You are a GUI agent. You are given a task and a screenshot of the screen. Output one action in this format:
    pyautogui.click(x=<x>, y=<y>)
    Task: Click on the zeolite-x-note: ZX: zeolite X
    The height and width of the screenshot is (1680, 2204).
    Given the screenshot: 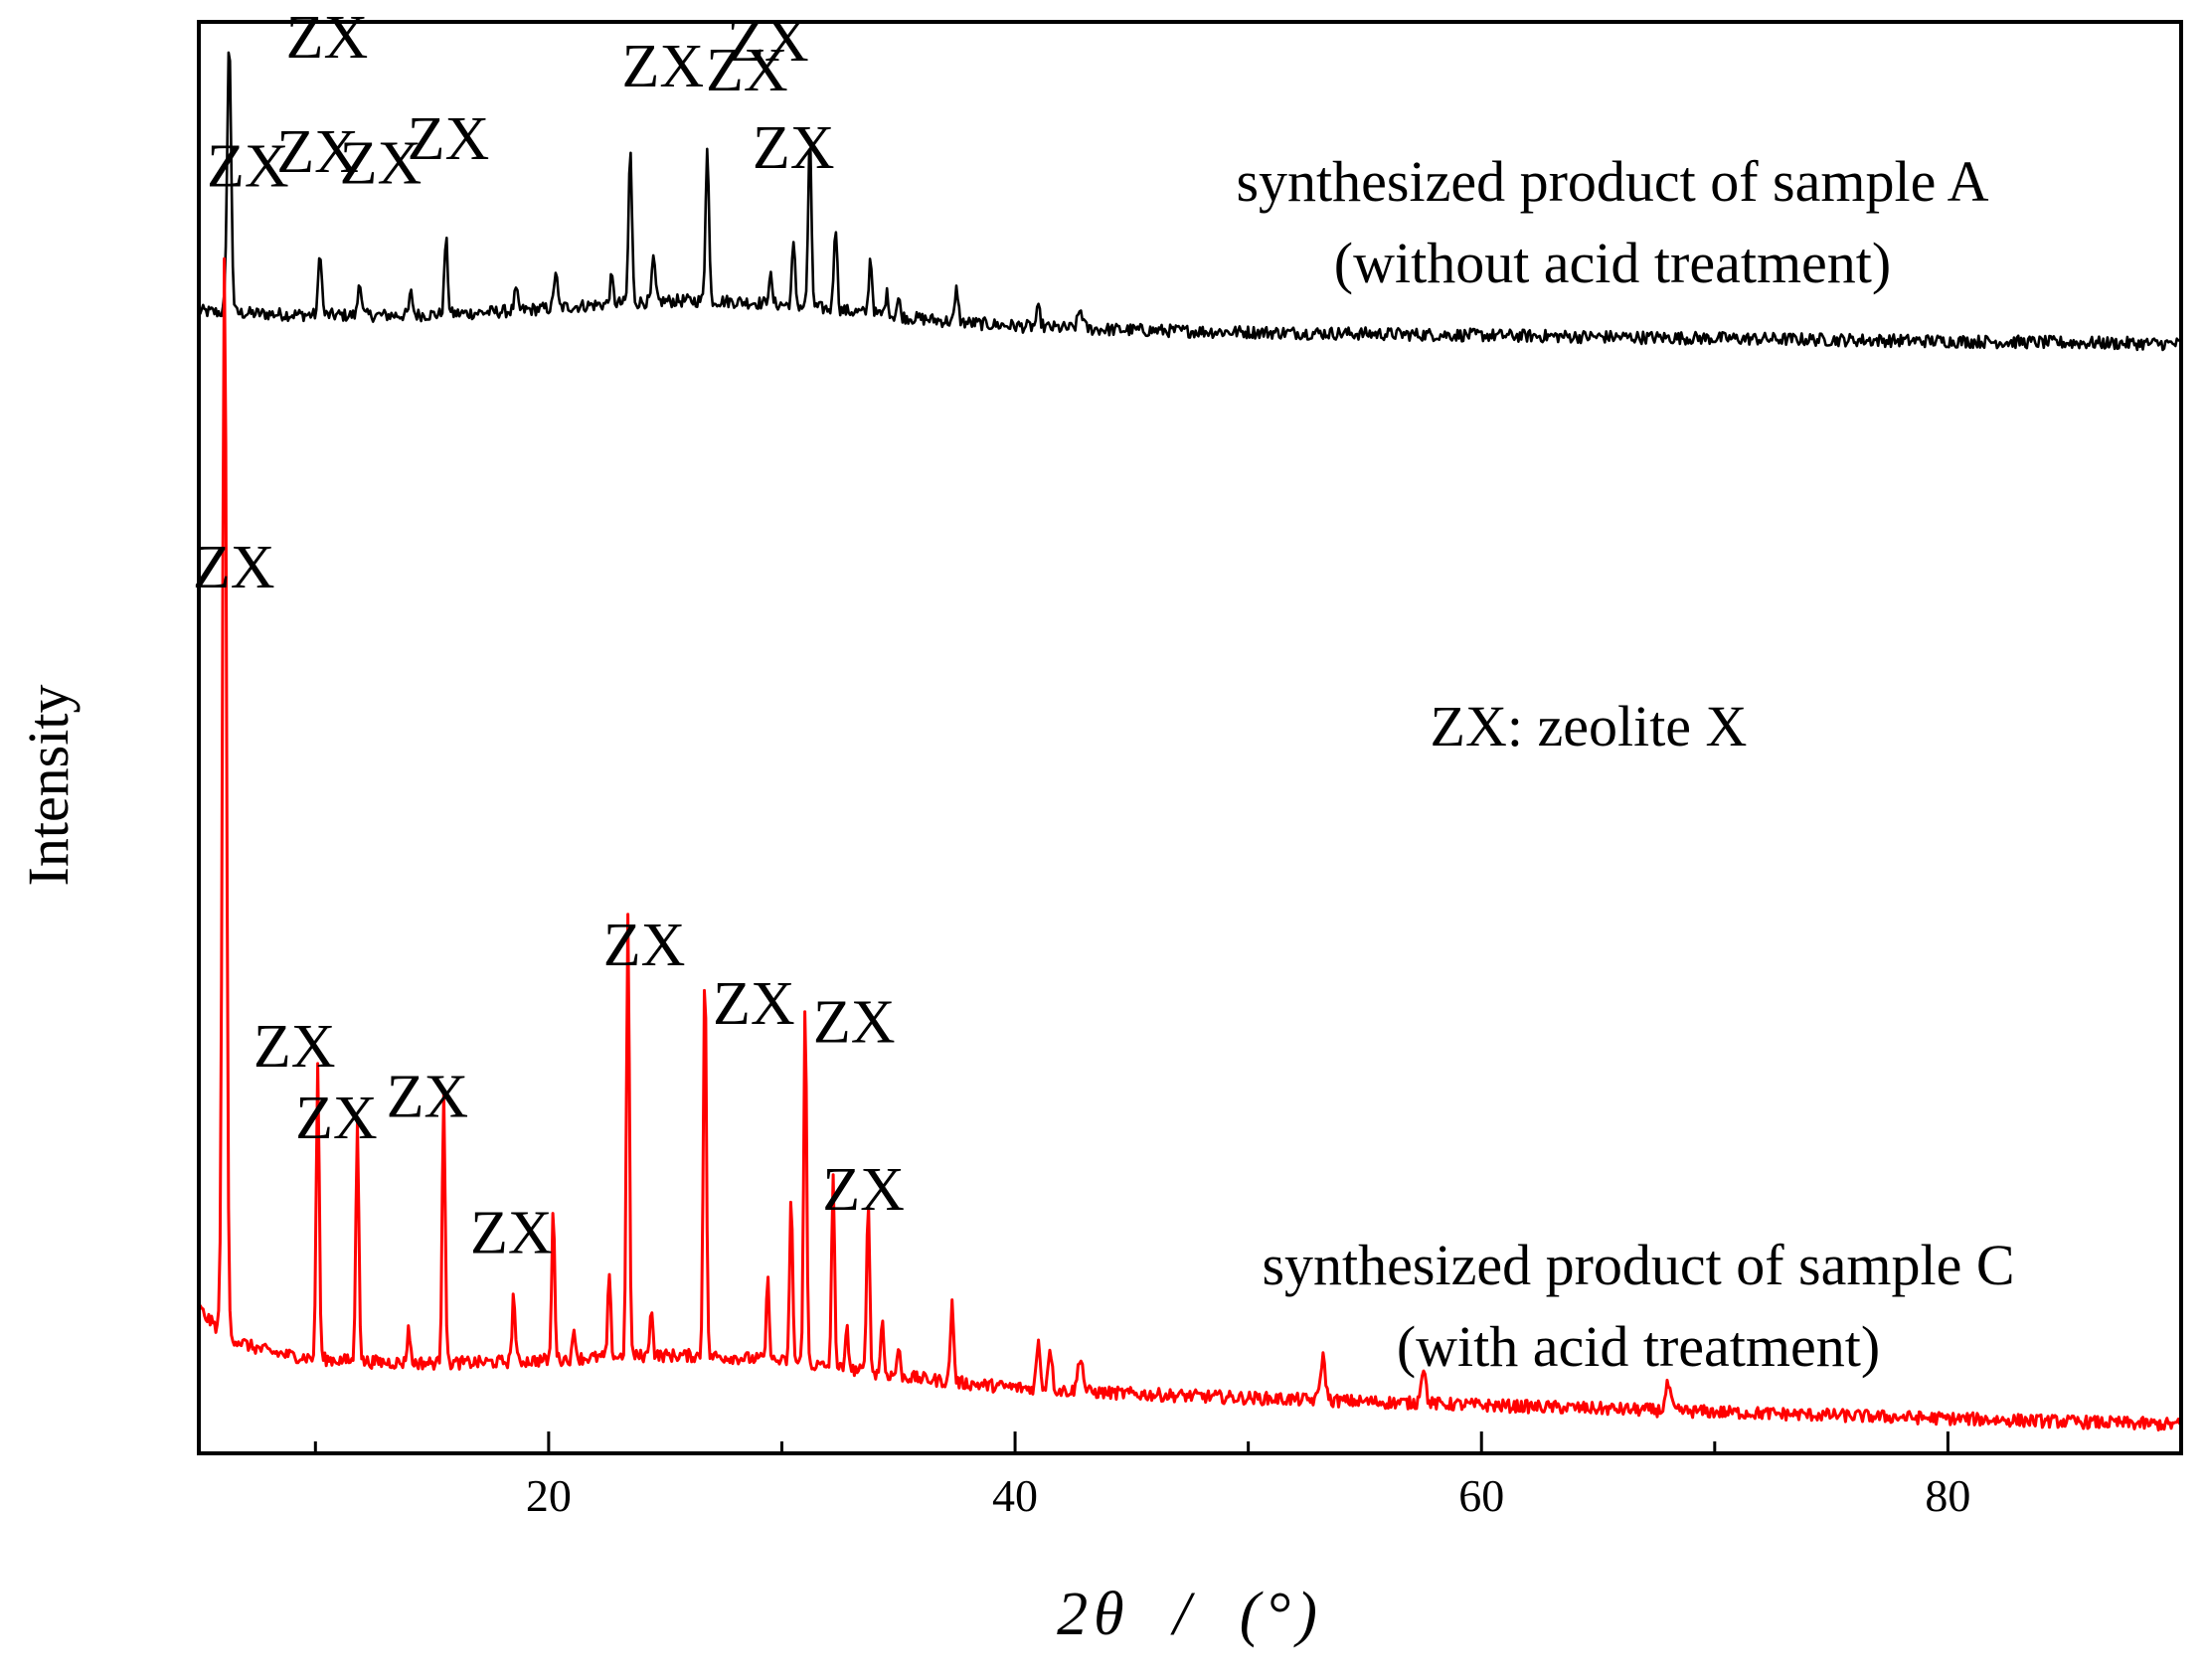 What is the action you would take?
    pyautogui.click(x=1589, y=726)
    